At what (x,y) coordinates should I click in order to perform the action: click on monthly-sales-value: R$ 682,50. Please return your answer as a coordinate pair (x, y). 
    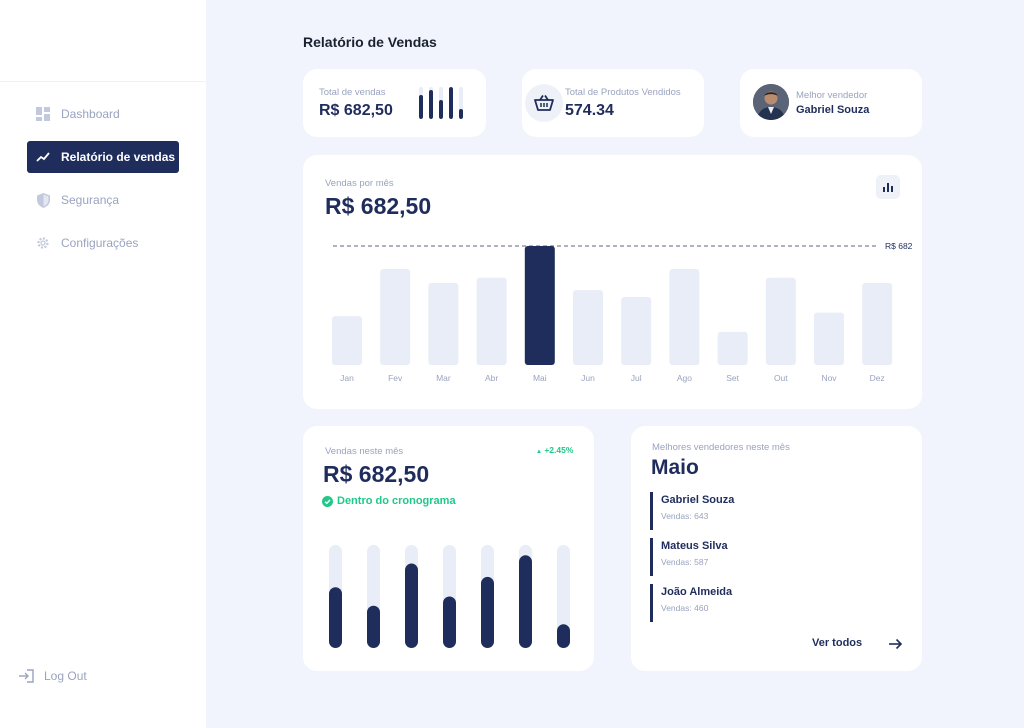
    Looking at the image, I should click on (378, 206).